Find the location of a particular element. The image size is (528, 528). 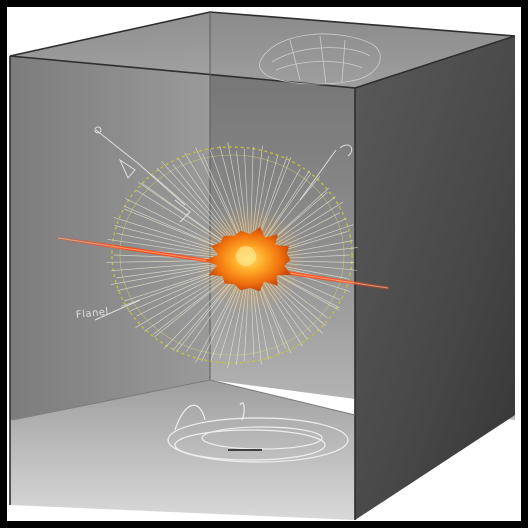

explosion-core is located at coordinates (250, 260).